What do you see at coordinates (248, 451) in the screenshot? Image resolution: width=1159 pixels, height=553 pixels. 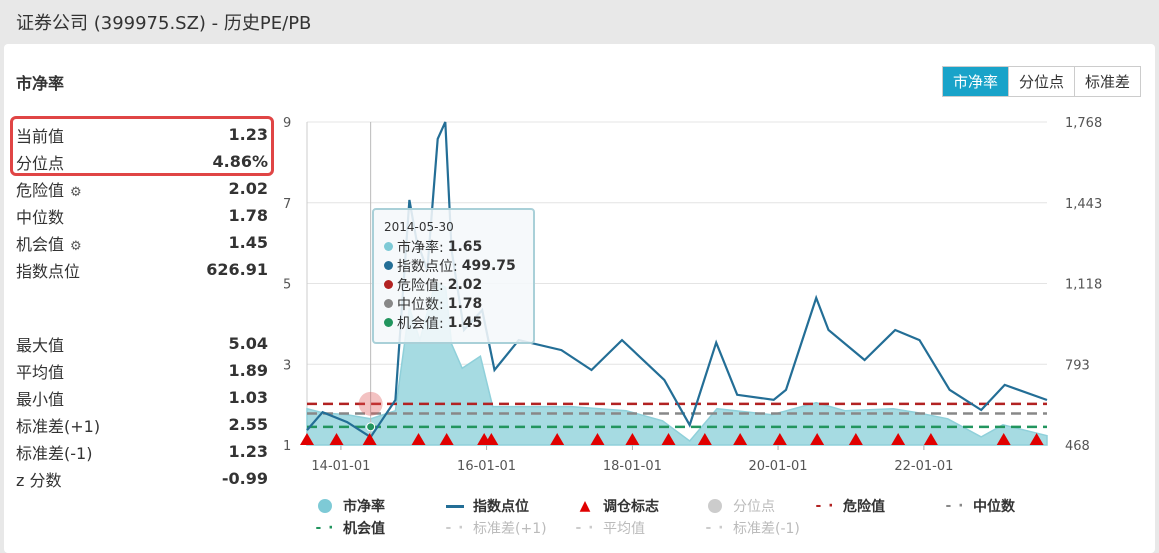 I see `stat-value: 1.23` at bounding box center [248, 451].